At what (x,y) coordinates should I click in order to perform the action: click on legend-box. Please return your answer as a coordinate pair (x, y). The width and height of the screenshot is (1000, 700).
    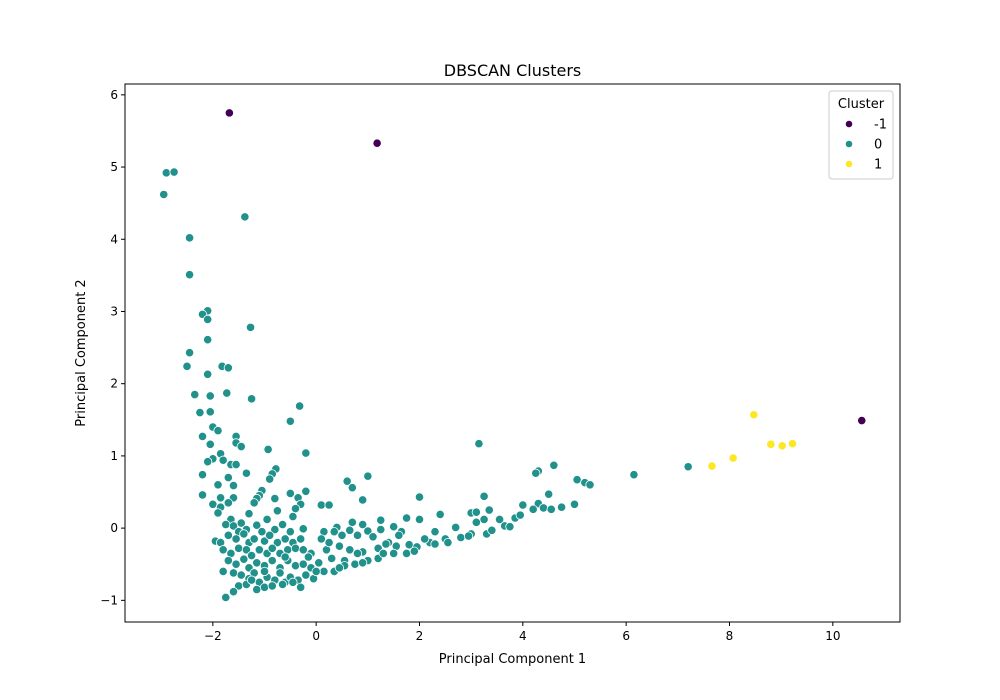
    Looking at the image, I should click on (861, 135).